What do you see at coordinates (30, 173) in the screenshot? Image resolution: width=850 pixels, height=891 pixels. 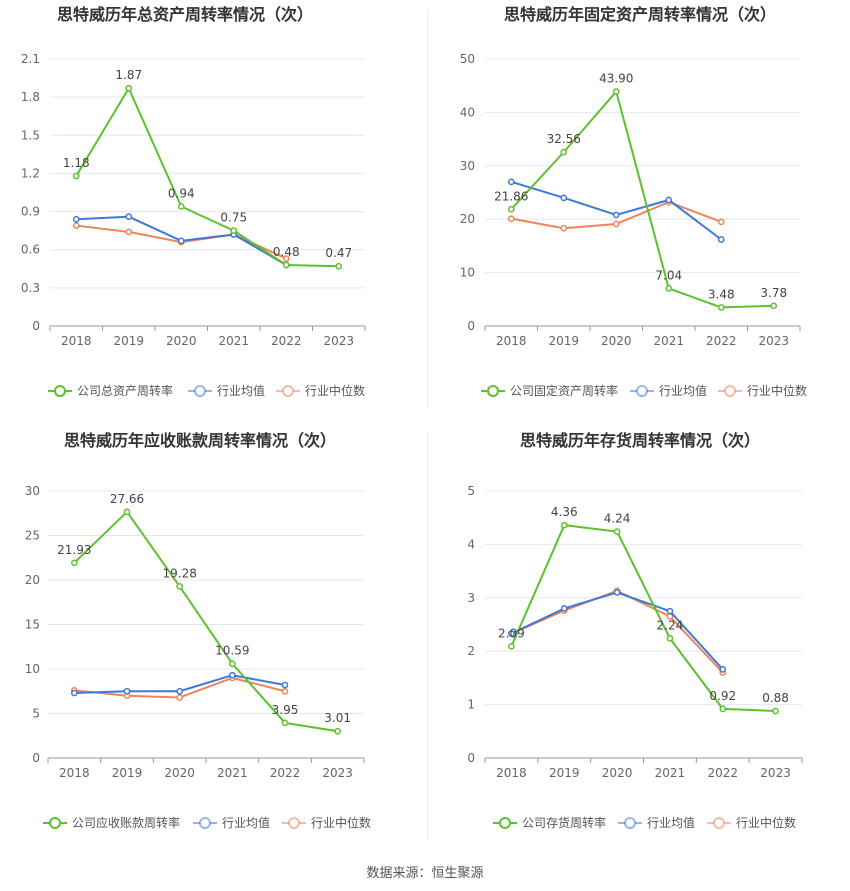 I see `y-tick-label: 1.2` at bounding box center [30, 173].